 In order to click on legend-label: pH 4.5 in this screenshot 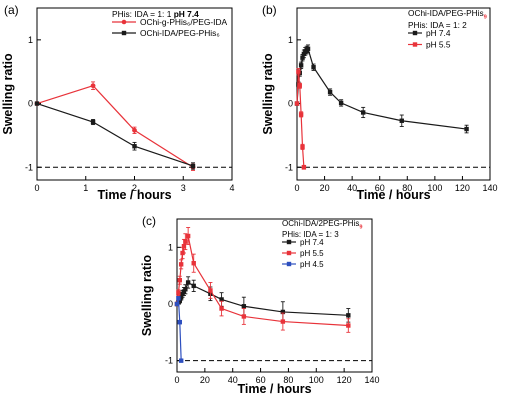, I will do `click(312, 264)`.